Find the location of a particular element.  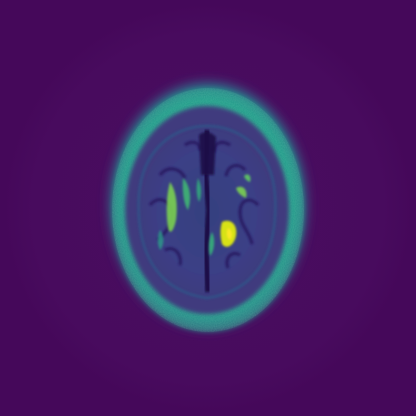

cortex-rim is located at coordinates (207, 212).